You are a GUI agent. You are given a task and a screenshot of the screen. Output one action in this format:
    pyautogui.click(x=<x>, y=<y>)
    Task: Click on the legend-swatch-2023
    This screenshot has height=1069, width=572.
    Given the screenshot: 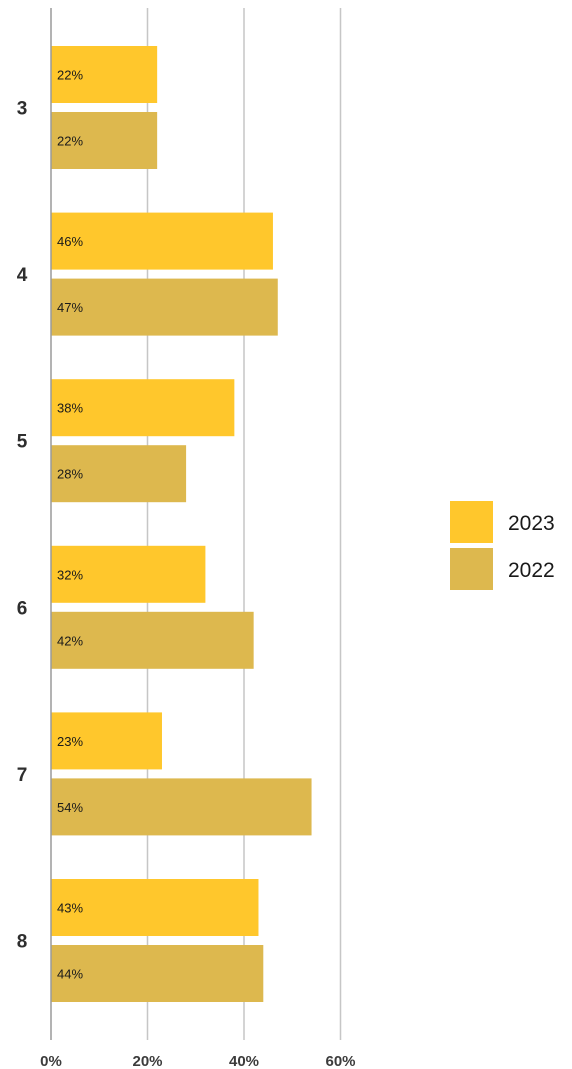 What is the action you would take?
    pyautogui.click(x=471, y=522)
    